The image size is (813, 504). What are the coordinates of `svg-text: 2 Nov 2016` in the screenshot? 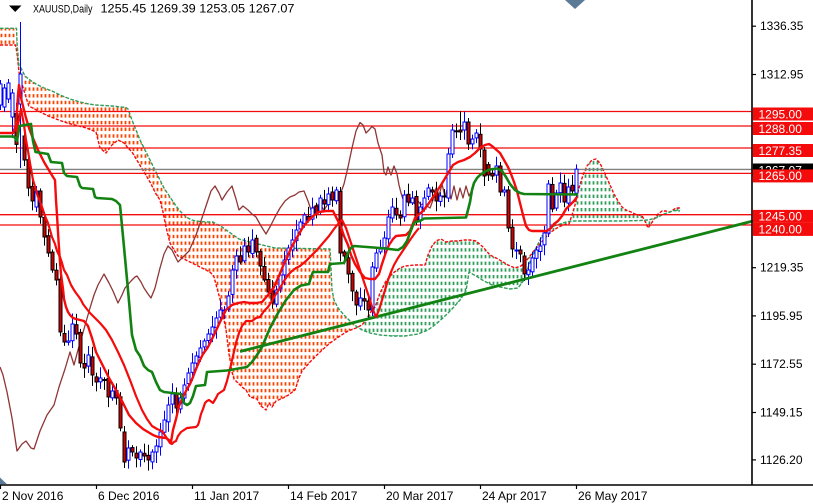 It's located at (33, 496).